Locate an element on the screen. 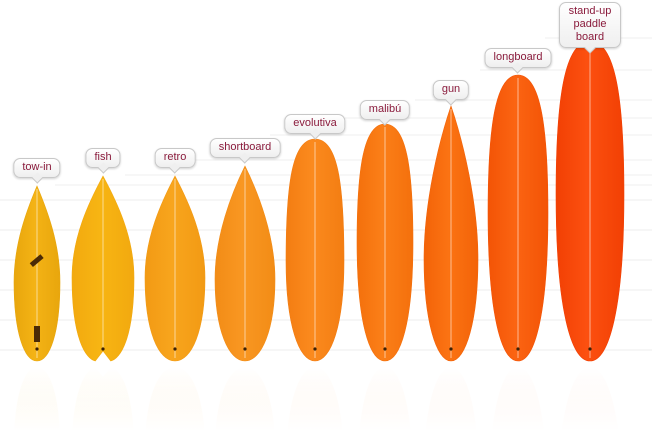 The width and height of the screenshot is (652, 431). rear-foot-strap is located at coordinates (37, 334).